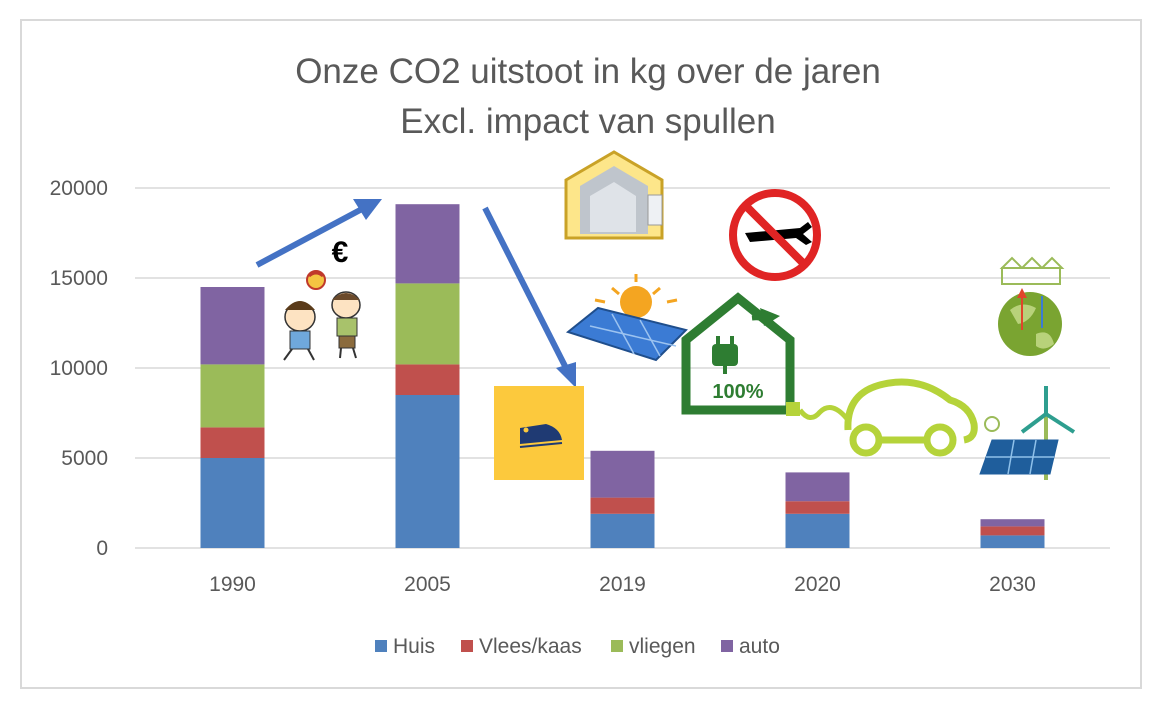  Describe the element at coordinates (622, 505) in the screenshot. I see `bar-vlees-kaas-2019` at that location.